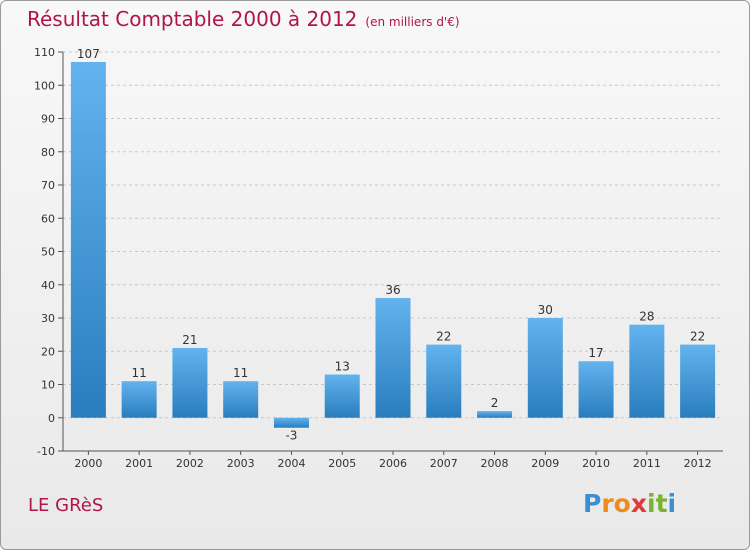  What do you see at coordinates (595, 353) in the screenshot?
I see `data-label: 17` at bounding box center [595, 353].